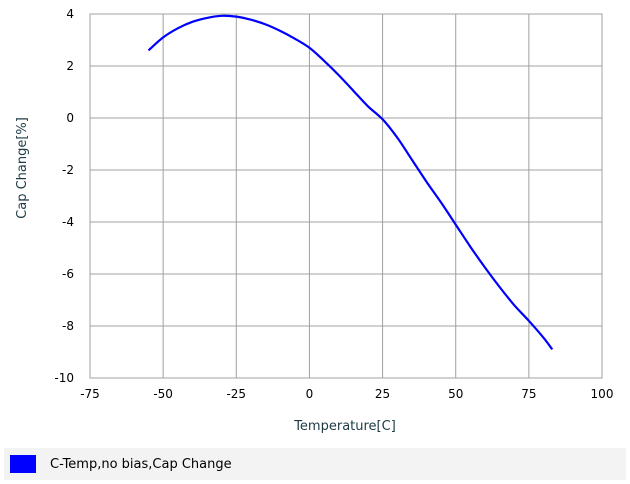 This screenshot has height=484, width=630. Describe the element at coordinates (602, 394) in the screenshot. I see `x-tick-label: 100` at that location.